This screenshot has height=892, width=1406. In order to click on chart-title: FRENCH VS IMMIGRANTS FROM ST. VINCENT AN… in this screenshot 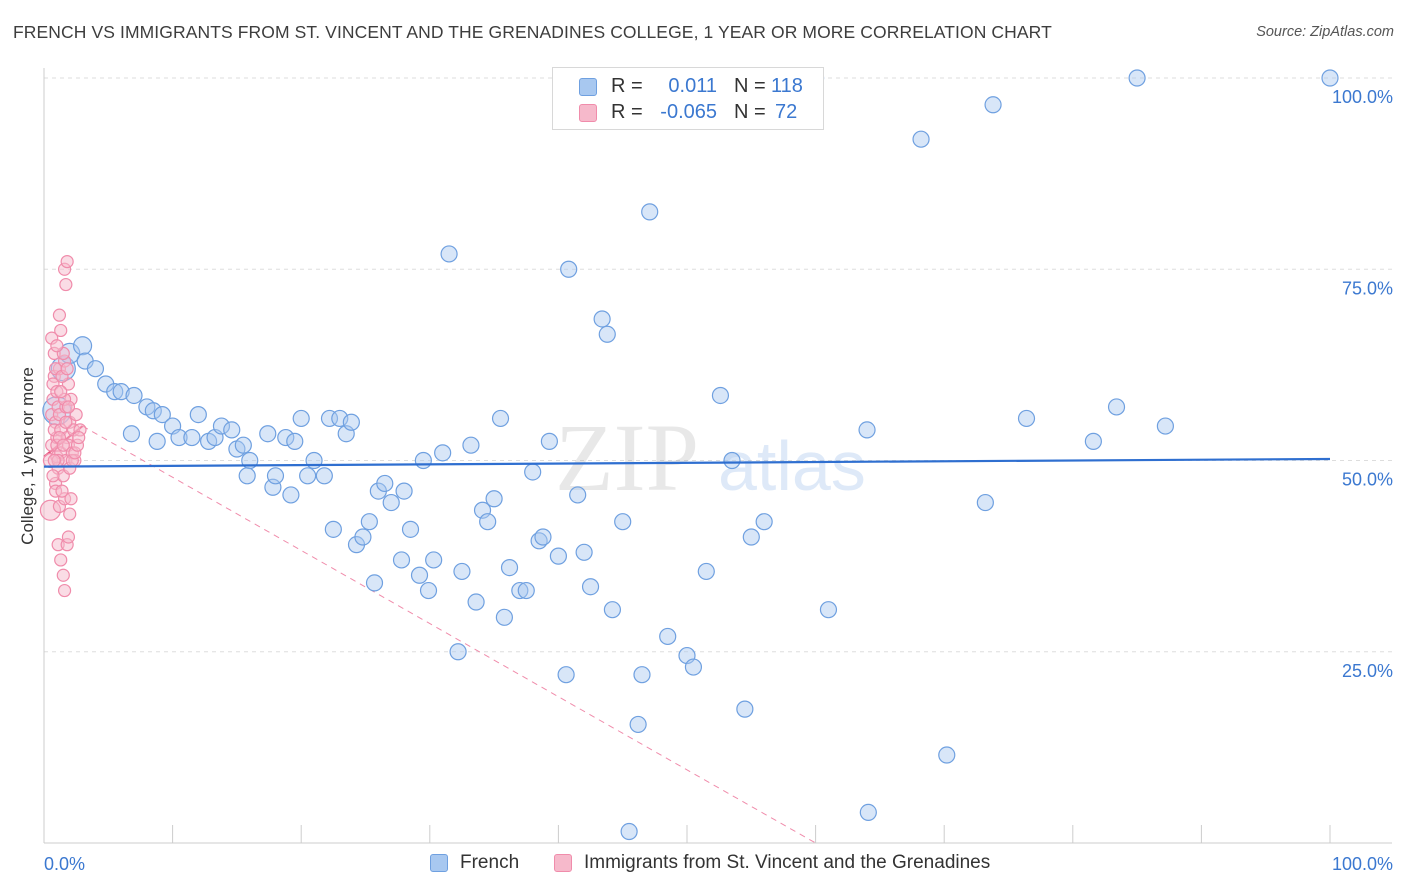, I will do `click(532, 32)`.